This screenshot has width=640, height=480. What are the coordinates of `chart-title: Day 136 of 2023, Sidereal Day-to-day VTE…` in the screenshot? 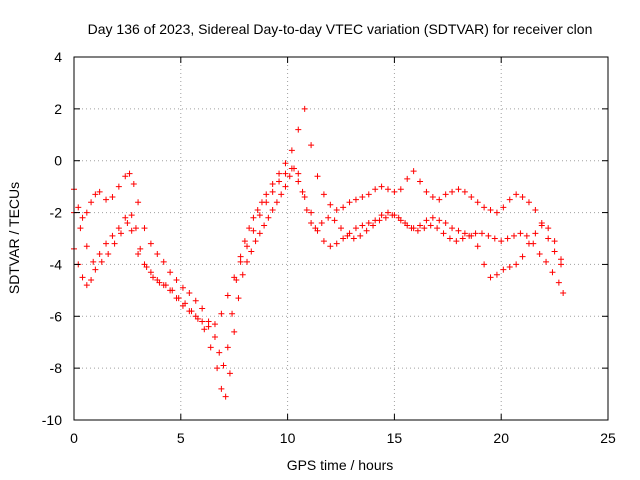 It's located at (340, 29).